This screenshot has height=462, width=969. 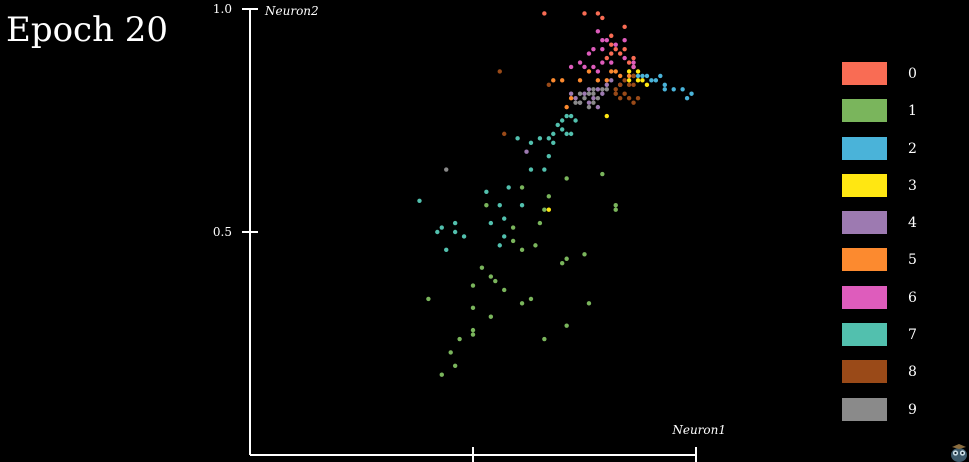 I want to click on legend-item-7: 7, so click(x=902, y=341).